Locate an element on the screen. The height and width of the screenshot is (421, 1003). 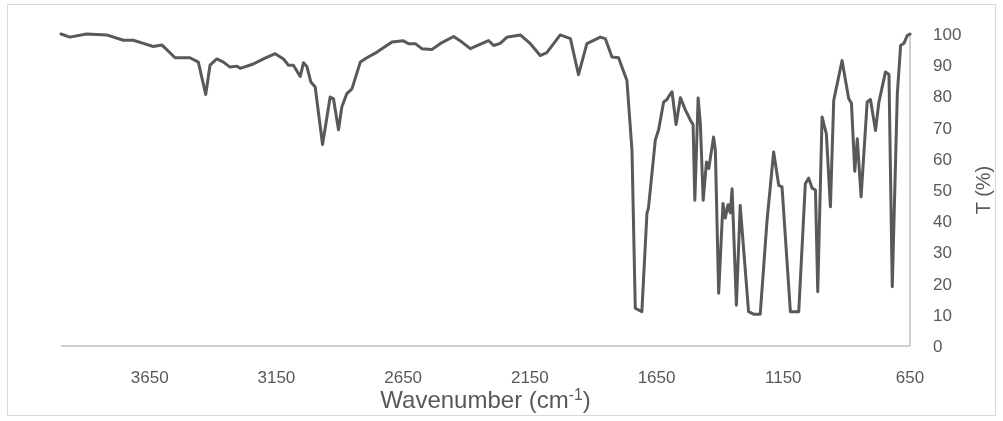
x-tick-label: 1650 is located at coordinates (656, 377).